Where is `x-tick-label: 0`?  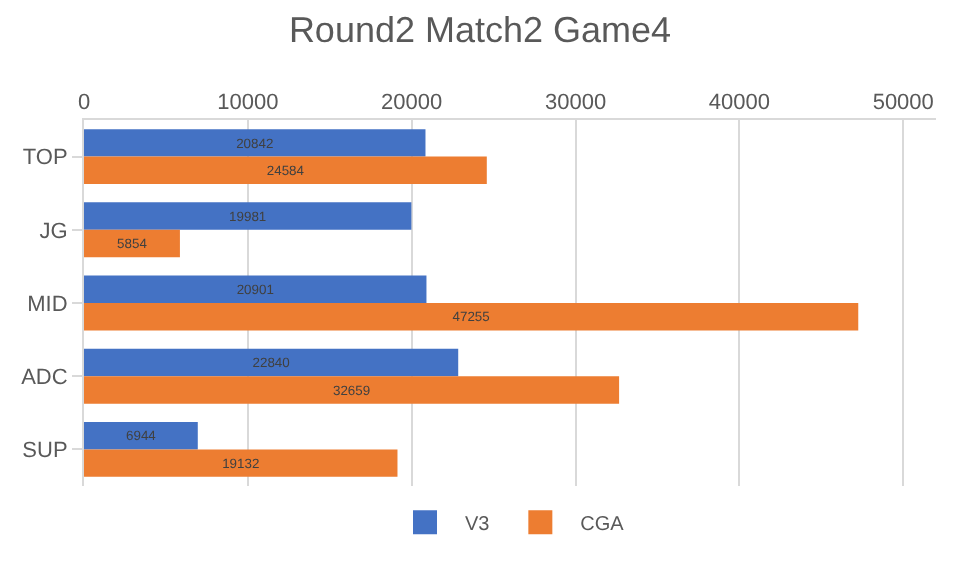
x-tick-label: 0 is located at coordinates (84, 103).